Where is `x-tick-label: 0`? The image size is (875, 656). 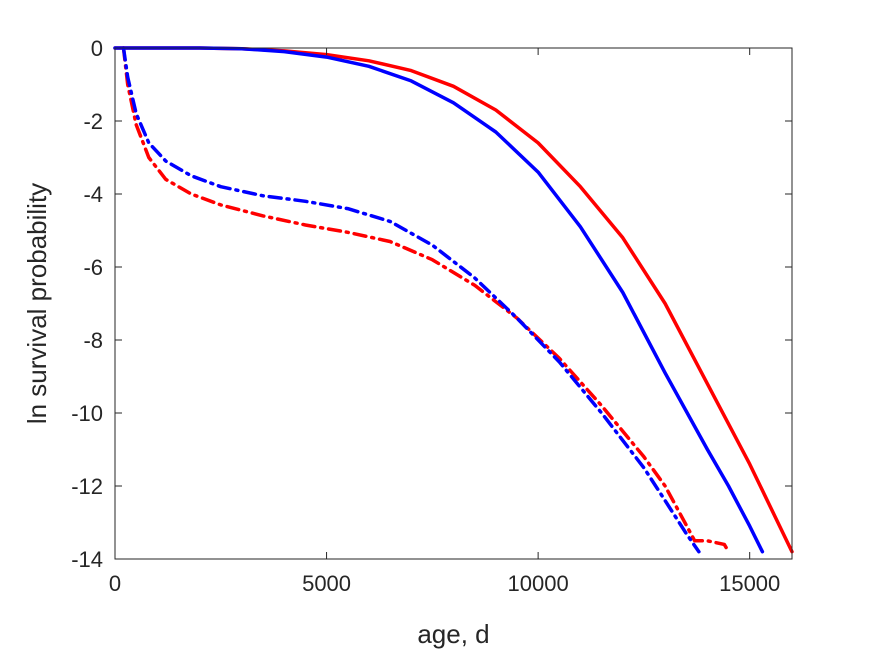
x-tick-label: 0 is located at coordinates (115, 583).